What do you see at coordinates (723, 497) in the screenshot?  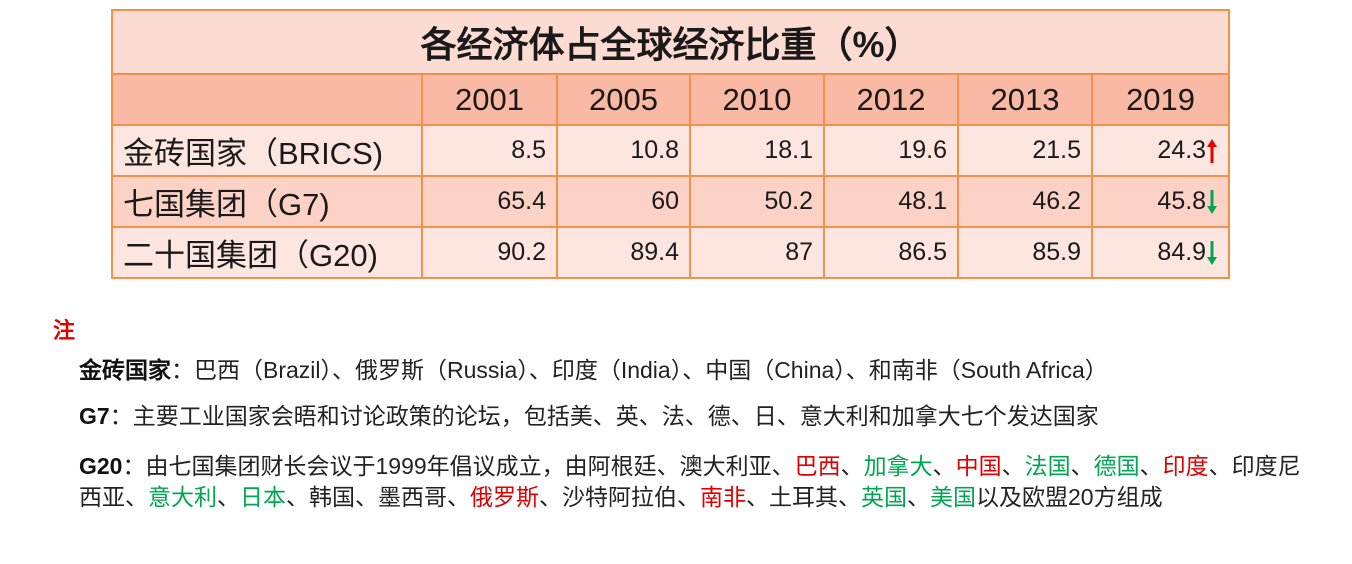 I see `g20-member: 南非` at bounding box center [723, 497].